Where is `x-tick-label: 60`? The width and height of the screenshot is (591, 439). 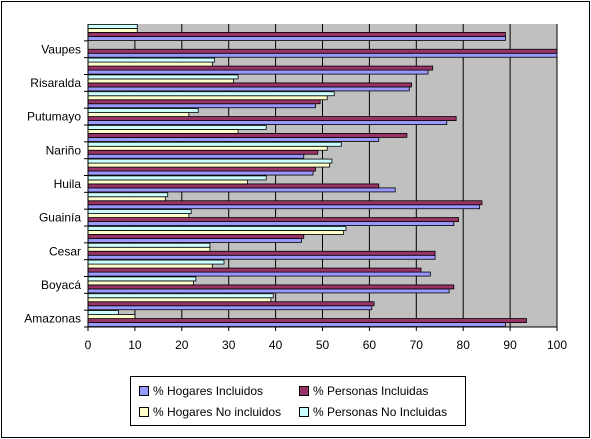
x-tick-label: 60 is located at coordinates (370, 345).